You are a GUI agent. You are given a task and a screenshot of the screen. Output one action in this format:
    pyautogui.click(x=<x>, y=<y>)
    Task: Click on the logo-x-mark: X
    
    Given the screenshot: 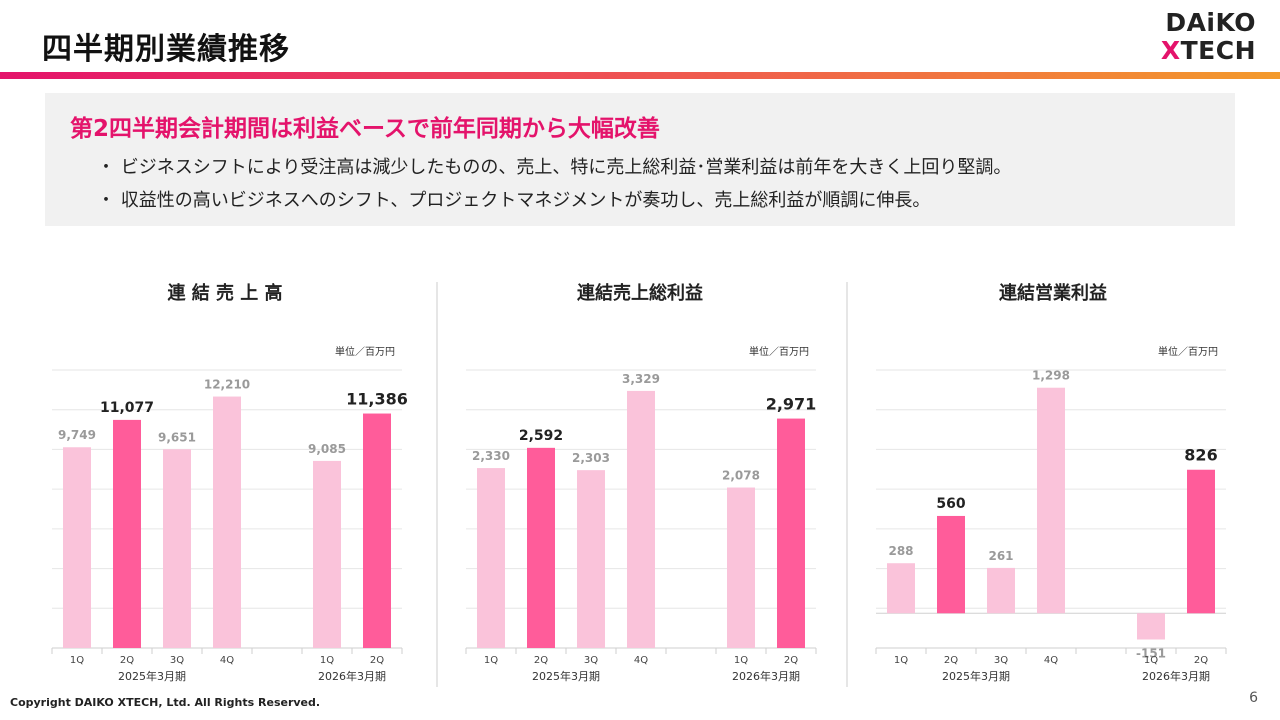 What is the action you would take?
    pyautogui.click(x=1170, y=50)
    